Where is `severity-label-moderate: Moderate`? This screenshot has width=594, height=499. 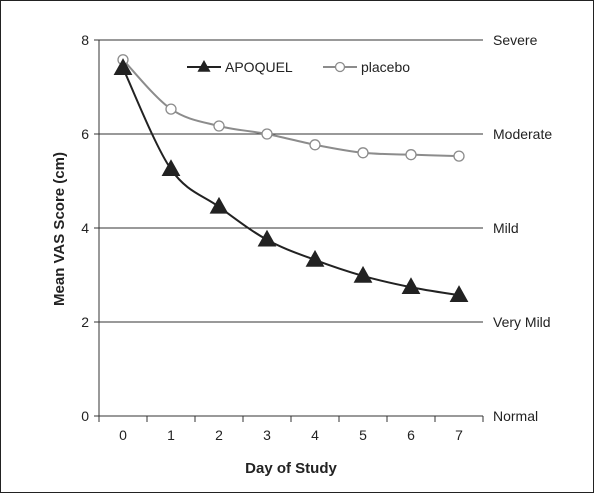
severity-label-moderate: Moderate is located at coordinates (522, 134).